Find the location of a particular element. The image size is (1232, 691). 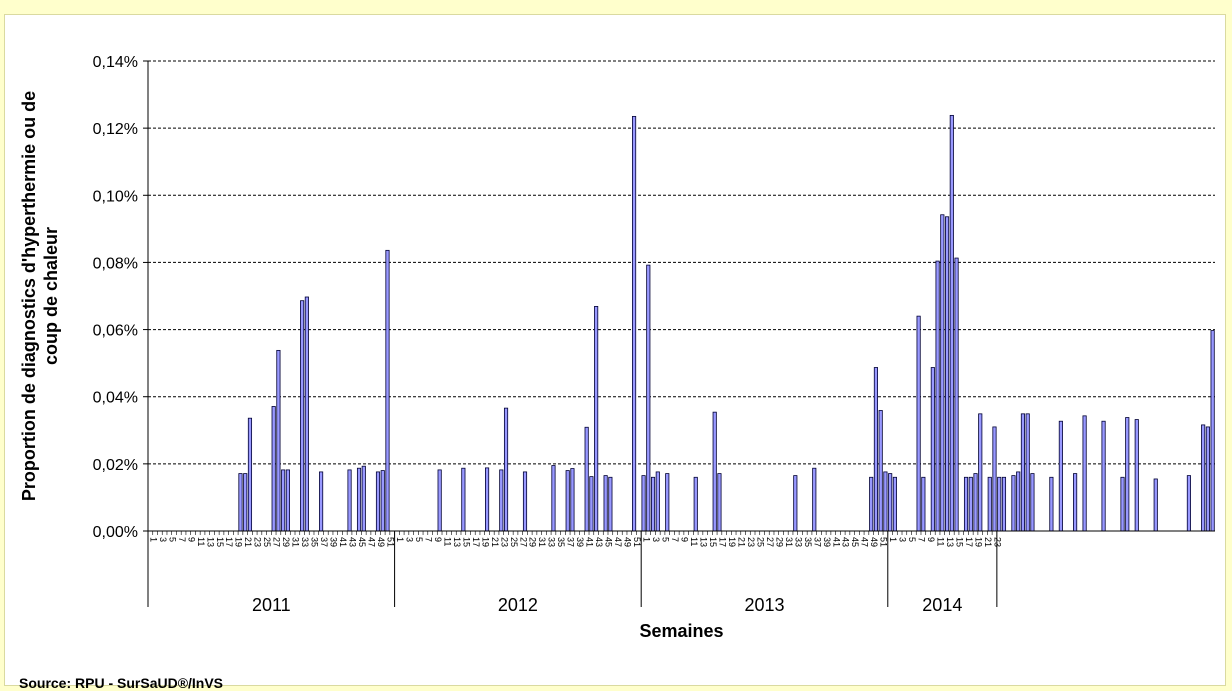

week-label: 35 is located at coordinates (561, 542).